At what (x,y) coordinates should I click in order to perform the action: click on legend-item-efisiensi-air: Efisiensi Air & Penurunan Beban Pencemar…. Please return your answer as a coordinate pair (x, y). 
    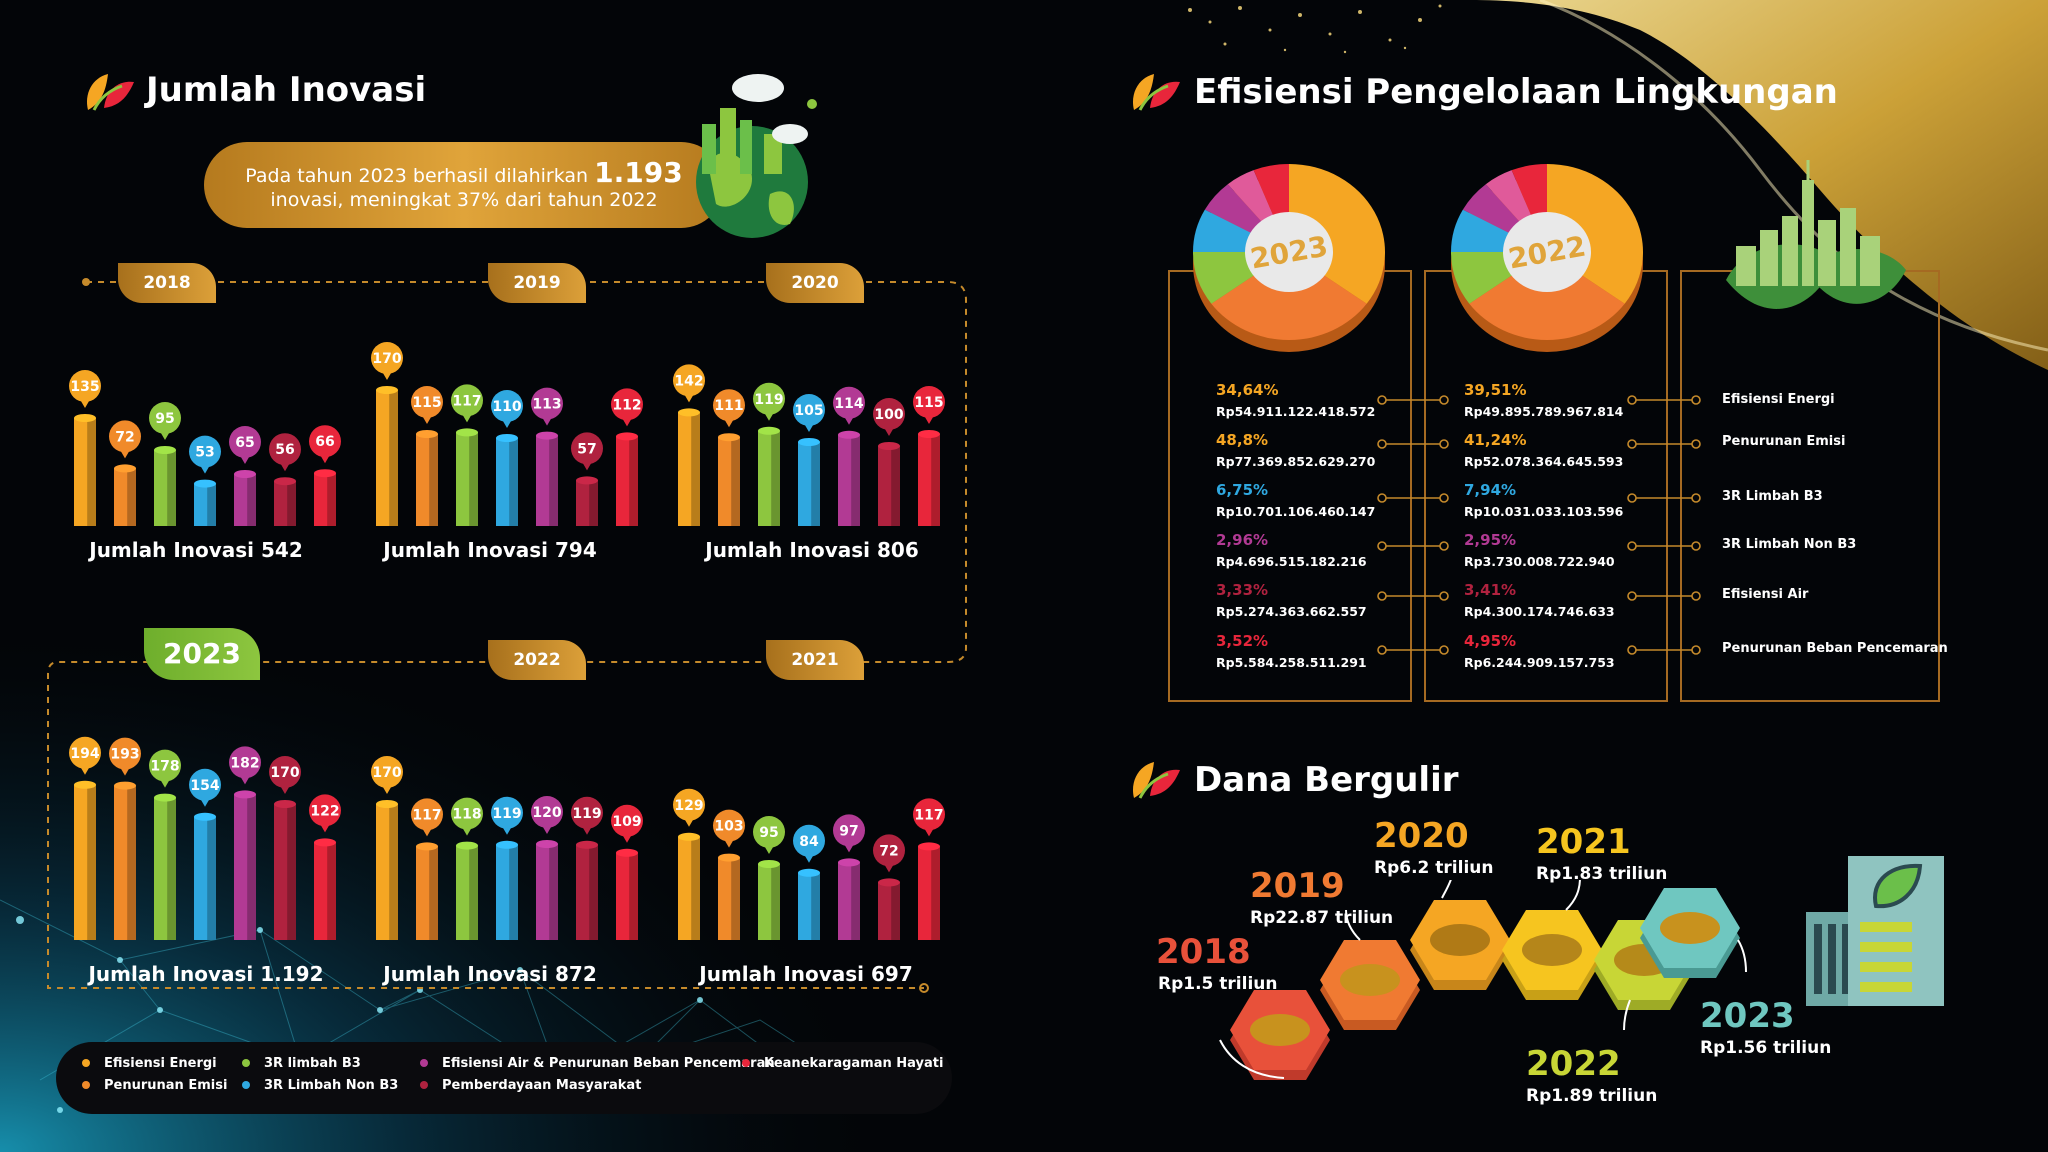
    Looking at the image, I should click on (597, 1063).